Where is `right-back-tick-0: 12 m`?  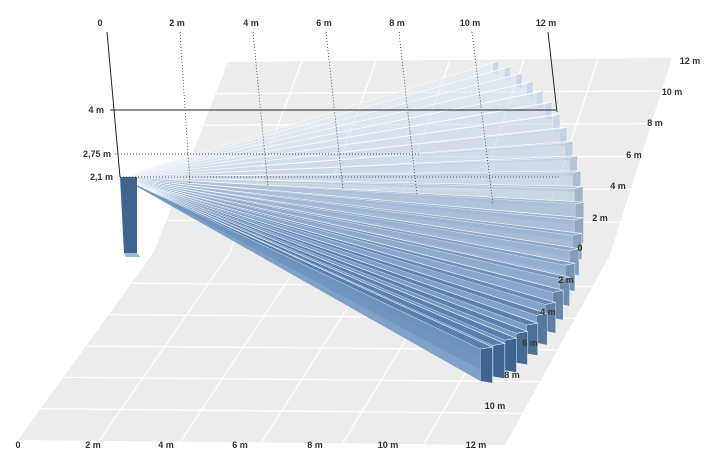
right-back-tick-0: 12 m is located at coordinates (690, 61).